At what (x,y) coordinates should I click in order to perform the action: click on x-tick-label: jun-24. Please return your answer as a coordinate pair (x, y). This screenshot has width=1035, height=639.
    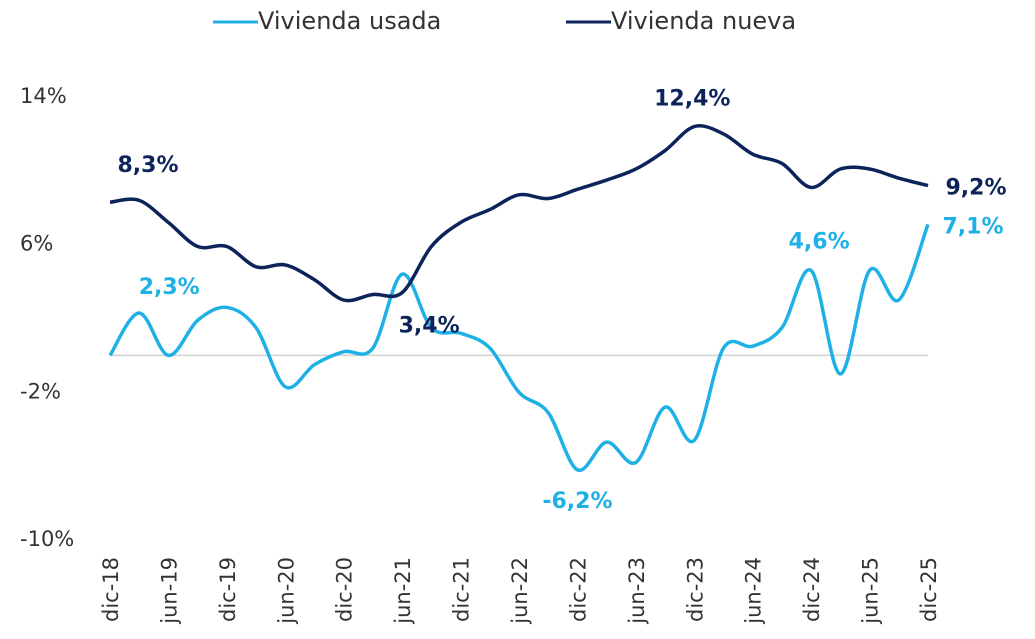
    Looking at the image, I should click on (754, 591).